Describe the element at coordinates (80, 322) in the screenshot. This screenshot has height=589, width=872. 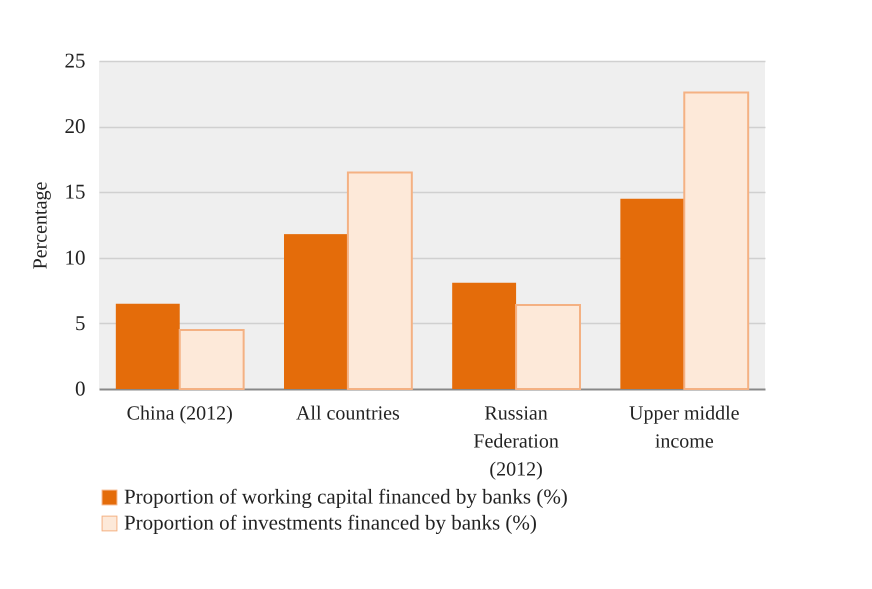
I see `y-tick-label: 5` at that location.